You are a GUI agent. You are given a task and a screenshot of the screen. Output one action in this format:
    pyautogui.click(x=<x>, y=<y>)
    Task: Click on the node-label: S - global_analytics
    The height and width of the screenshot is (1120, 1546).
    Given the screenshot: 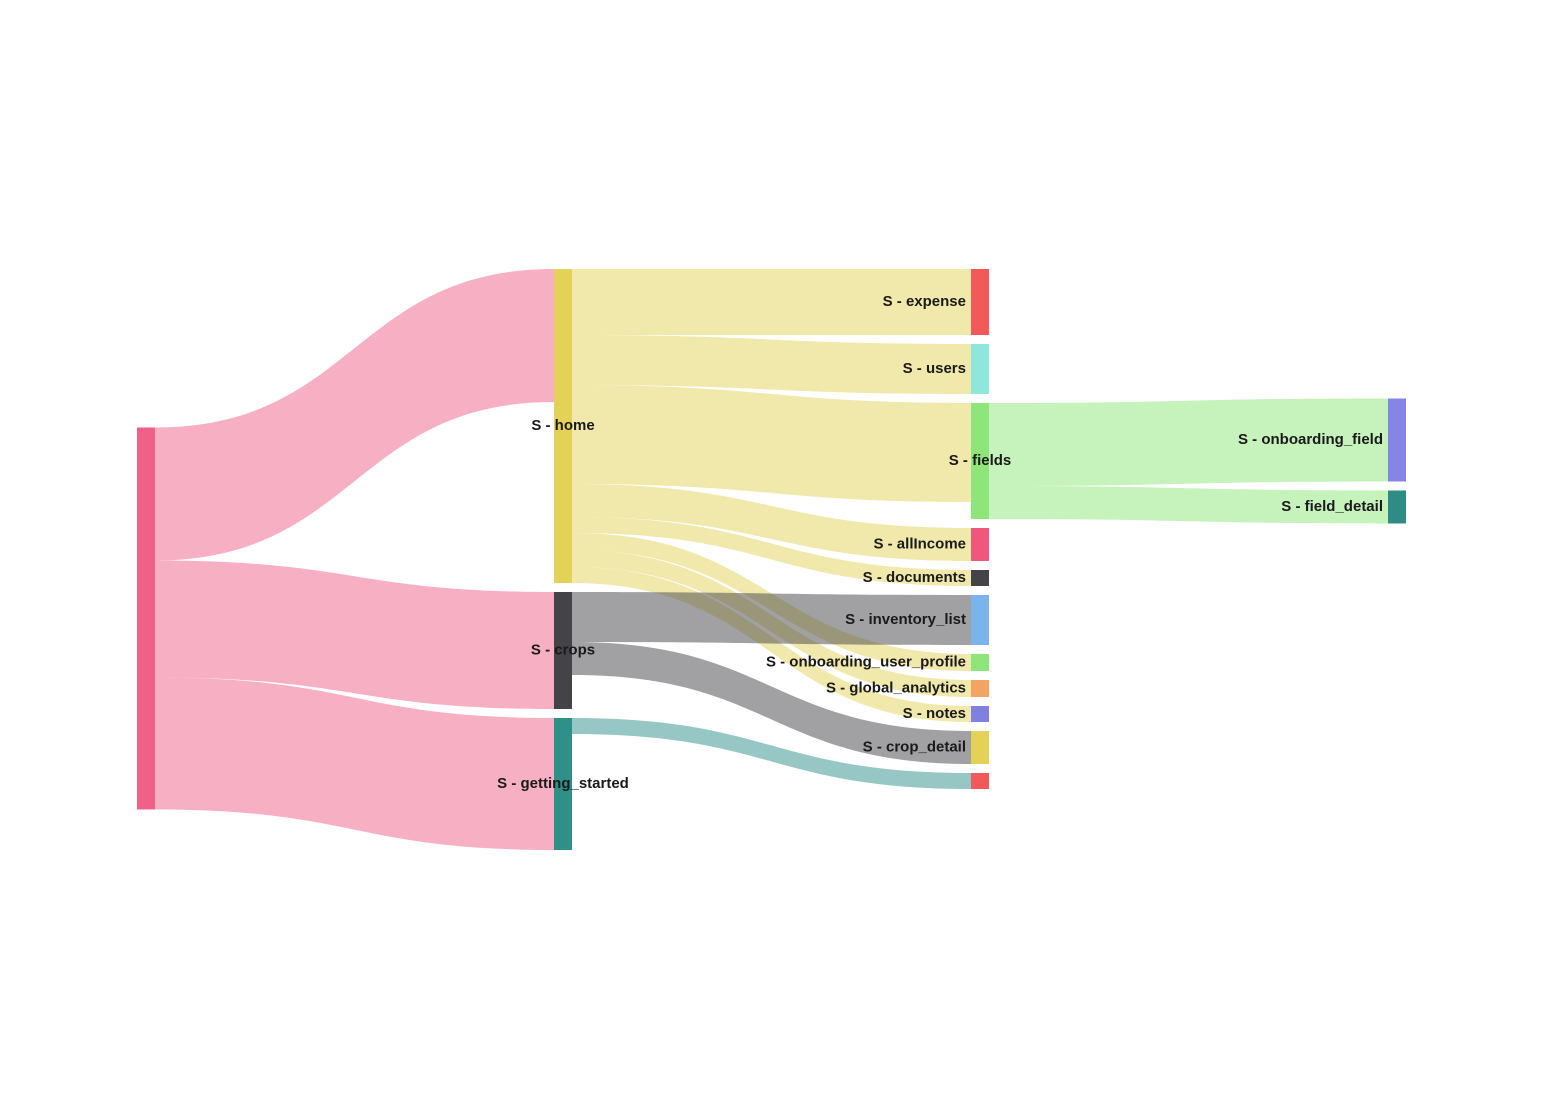 What is the action you would take?
    pyautogui.click(x=896, y=687)
    